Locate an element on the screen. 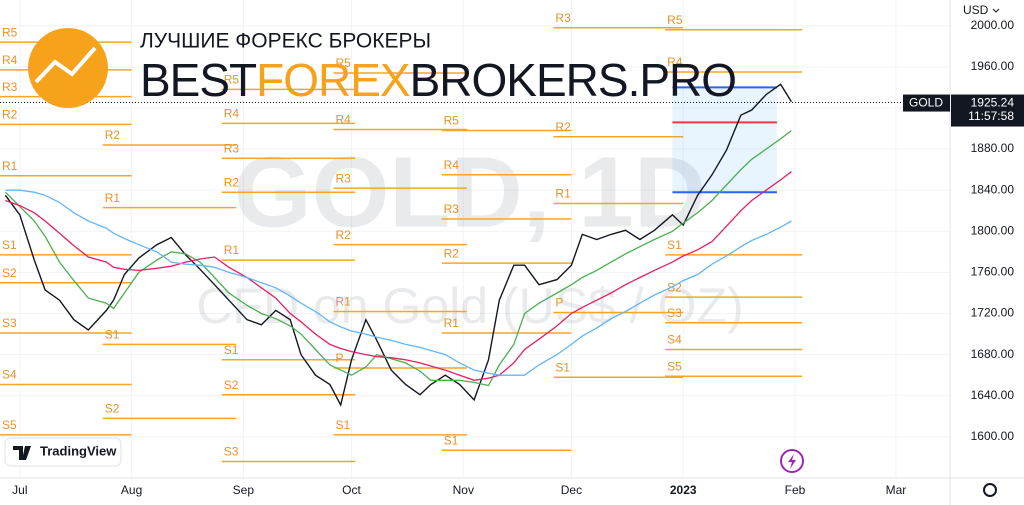 This screenshot has width=1024, height=505. countdown: 11:57:58 is located at coordinates (991, 116).